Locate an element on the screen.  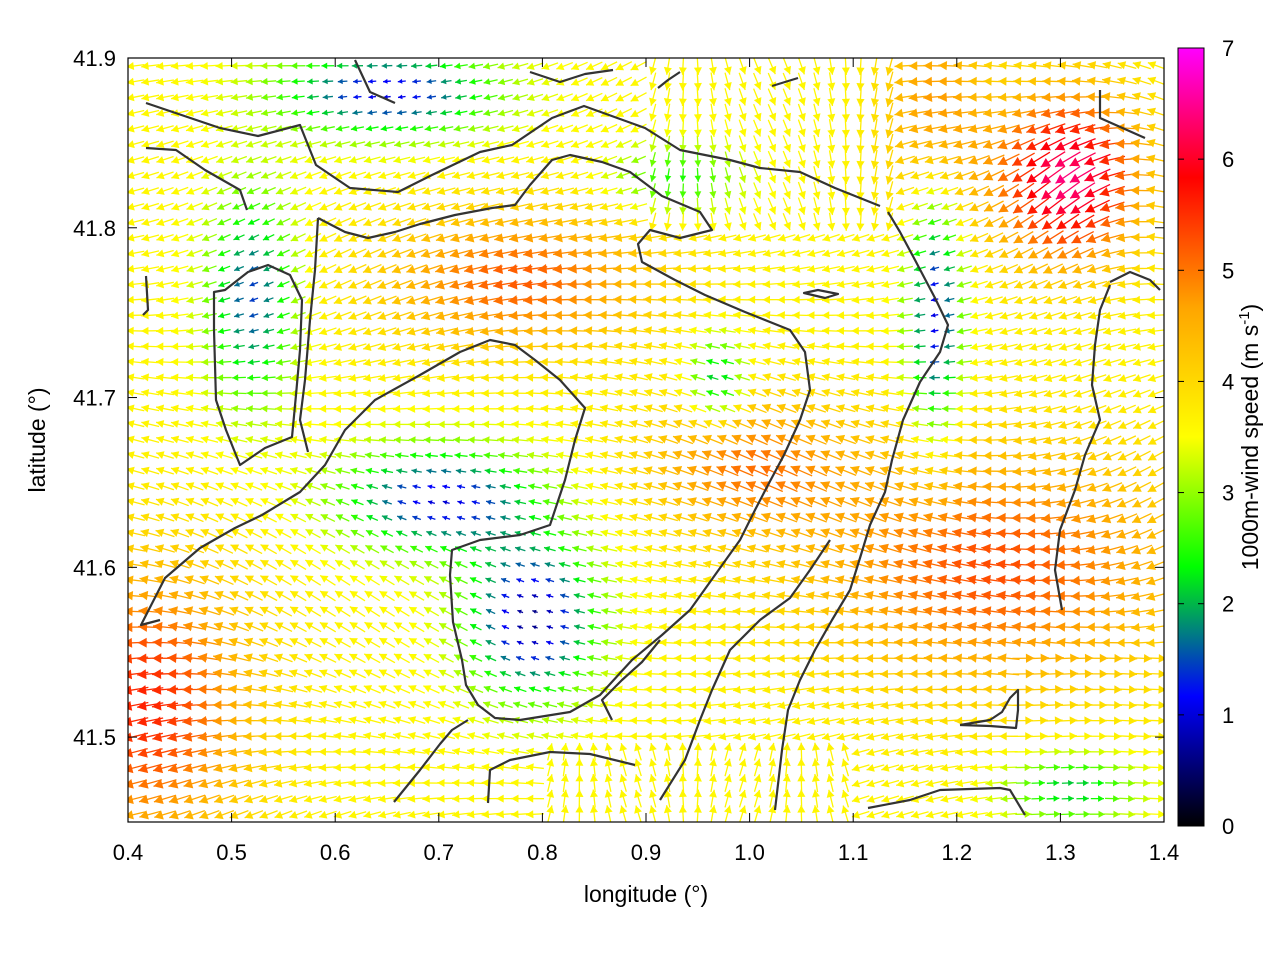
x-tick-label: 1.3 is located at coordinates (1060, 852).